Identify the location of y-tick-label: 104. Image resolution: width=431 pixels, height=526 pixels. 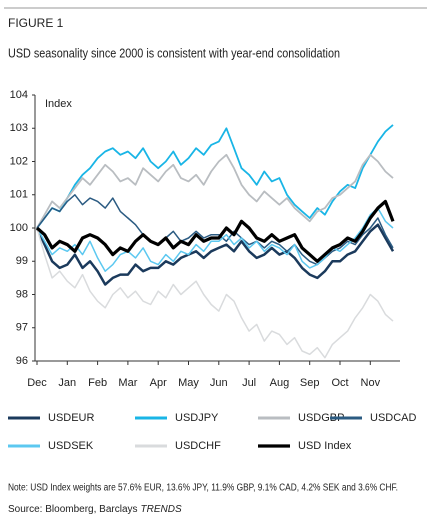
(19, 95).